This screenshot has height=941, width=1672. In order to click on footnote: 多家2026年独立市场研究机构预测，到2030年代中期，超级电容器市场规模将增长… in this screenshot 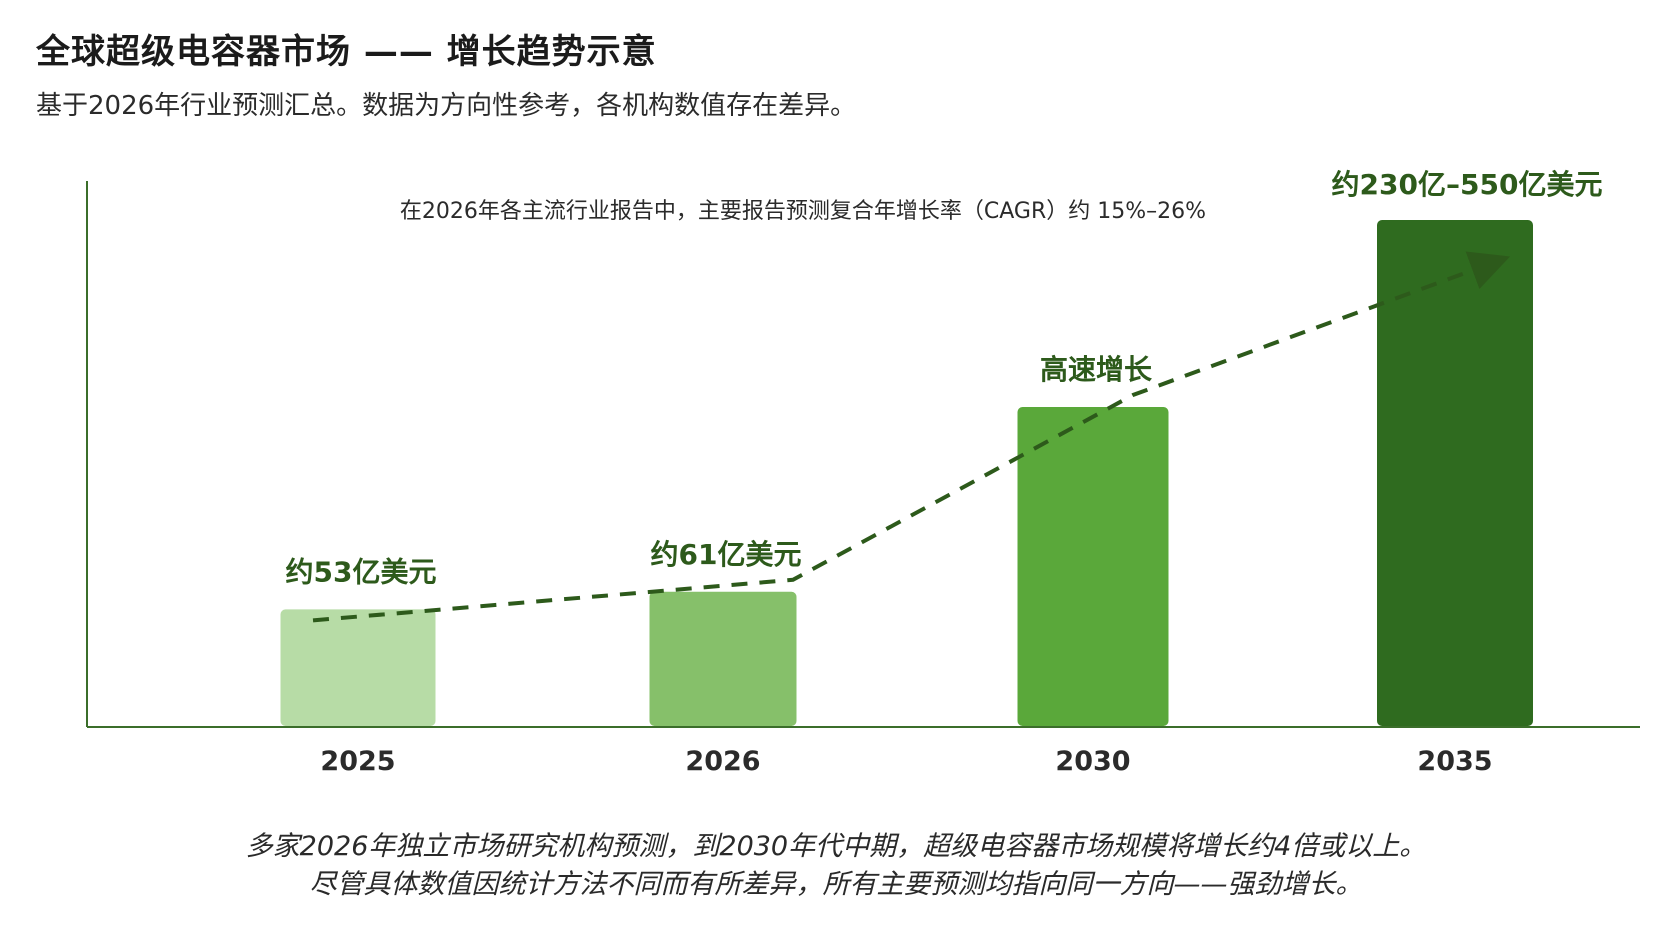, I will do `click(836, 866)`.